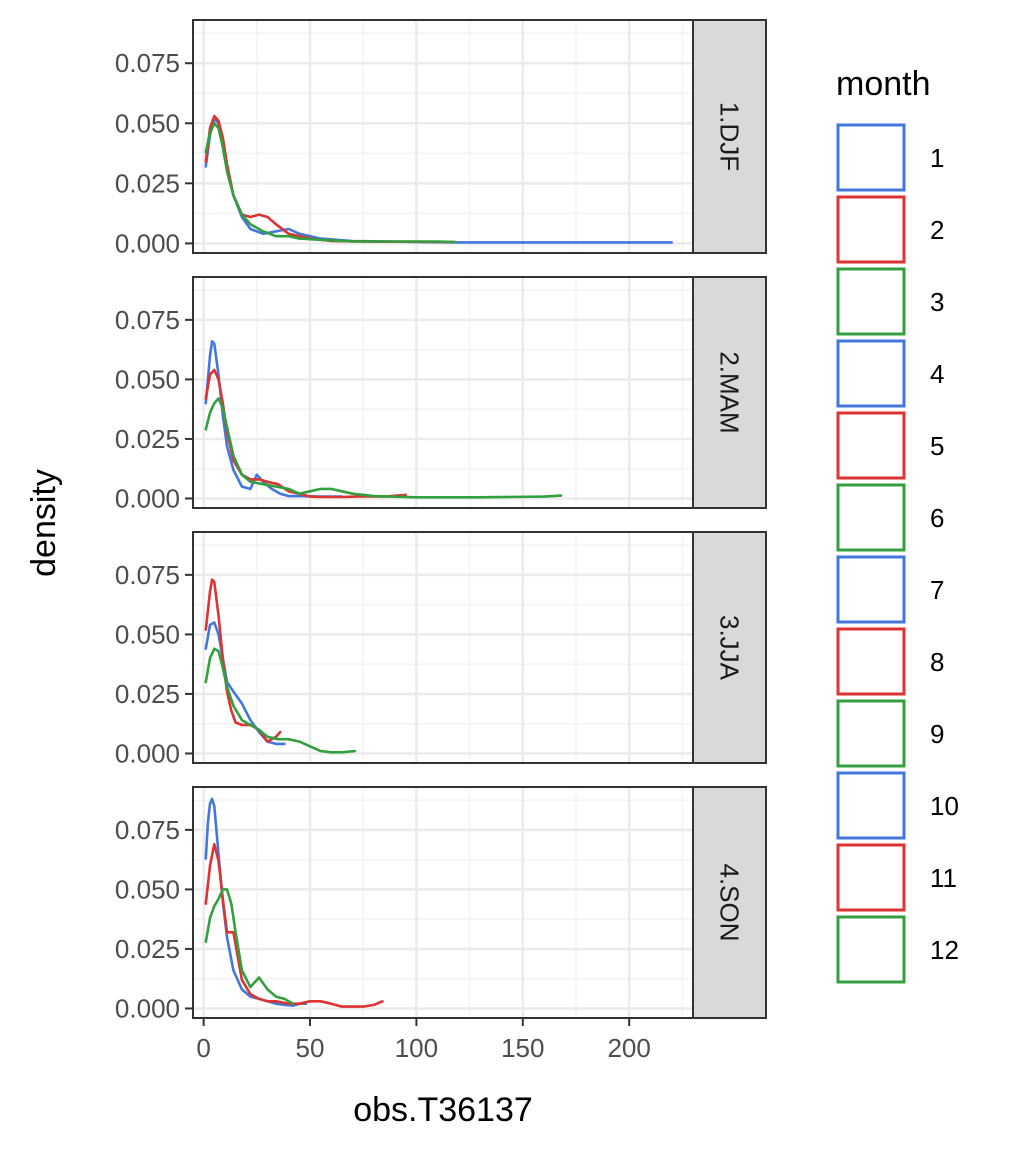  I want to click on legend-title: month, so click(883, 84).